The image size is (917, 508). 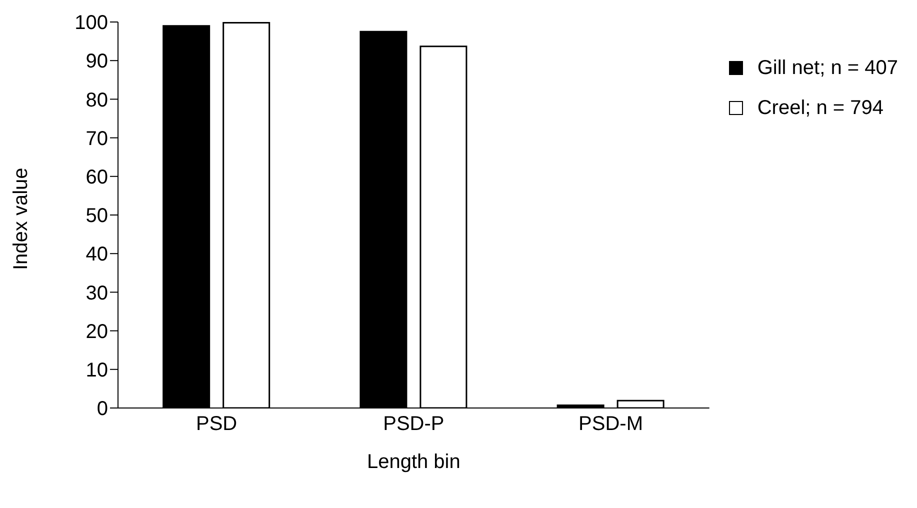 I want to click on y-tick-label: 80, so click(x=97, y=100).